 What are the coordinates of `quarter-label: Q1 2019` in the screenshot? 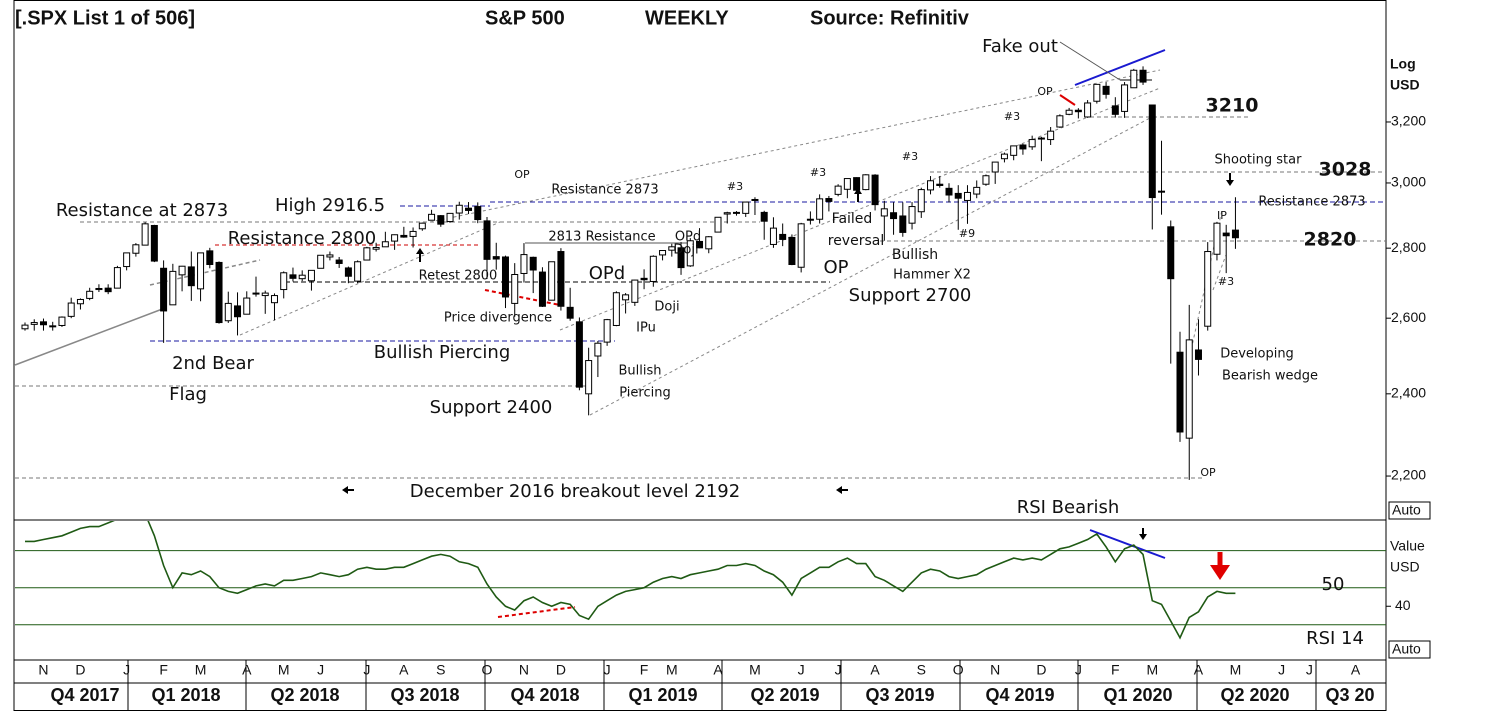 It's located at (662, 695).